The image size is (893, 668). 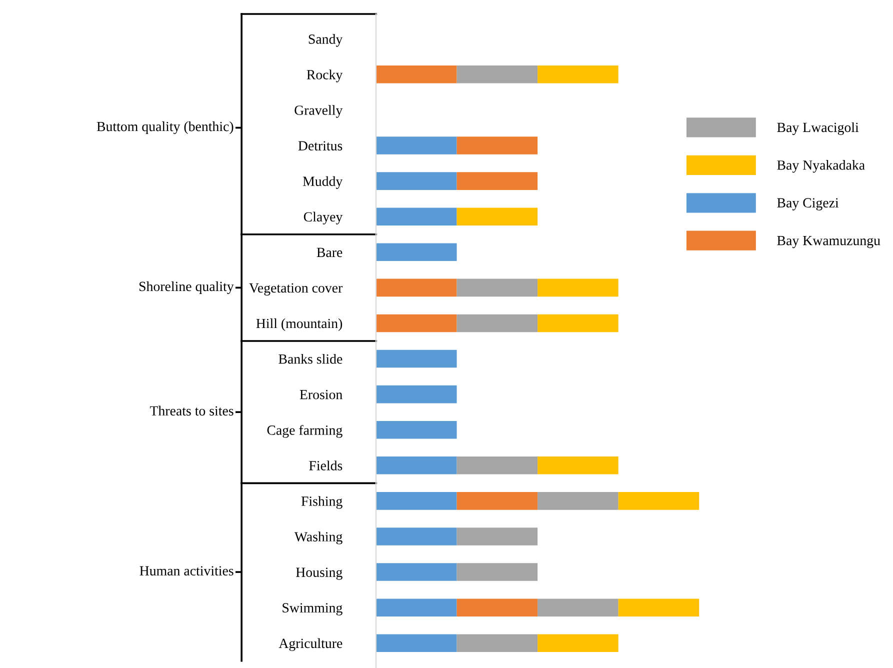 I want to click on y-tick-label: Clayey, so click(x=323, y=218).